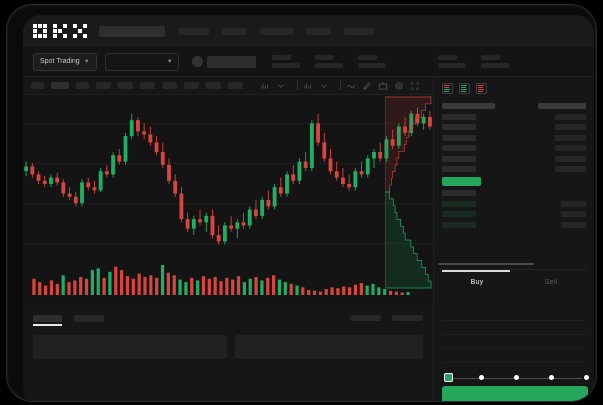  I want to click on slider-handle, so click(448, 377).